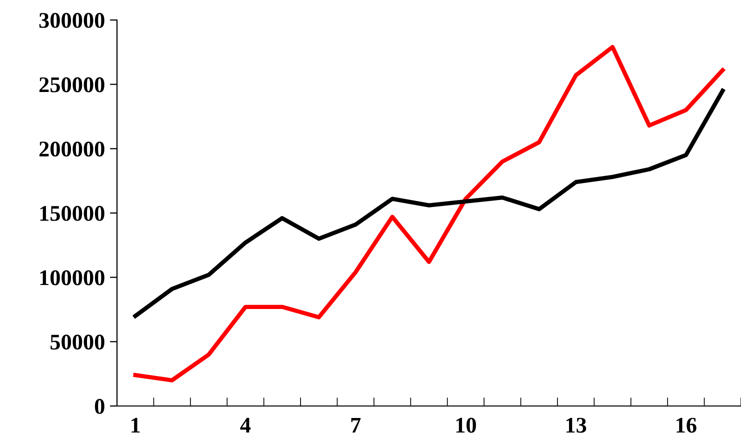 This screenshot has height=447, width=741. What do you see at coordinates (77, 342) in the screenshot?
I see `y-tick-label: 50000` at bounding box center [77, 342].